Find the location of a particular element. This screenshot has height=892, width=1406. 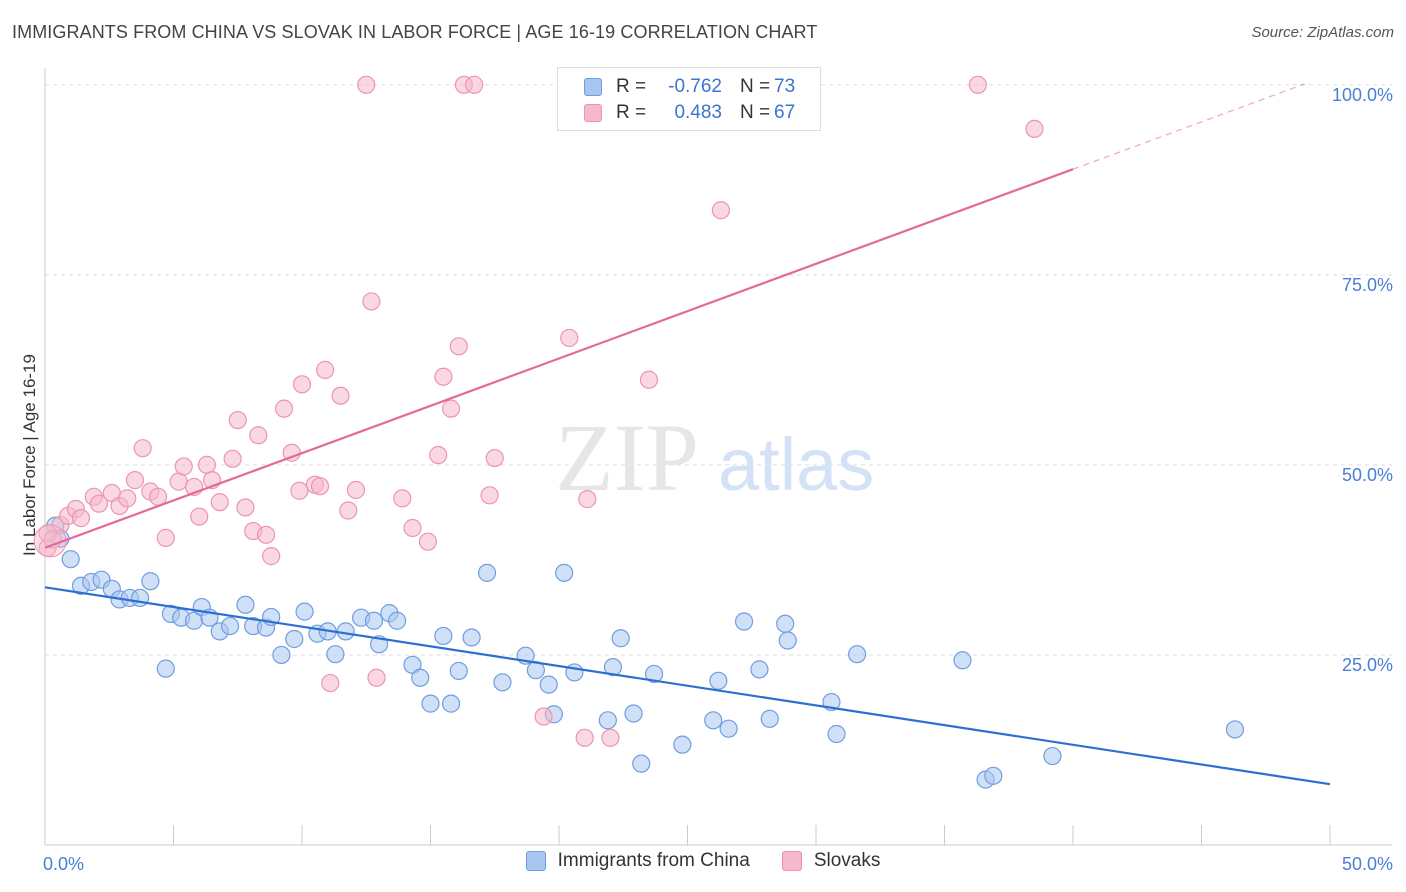

y-tick-label: 50.0% is located at coordinates (1367, 475).